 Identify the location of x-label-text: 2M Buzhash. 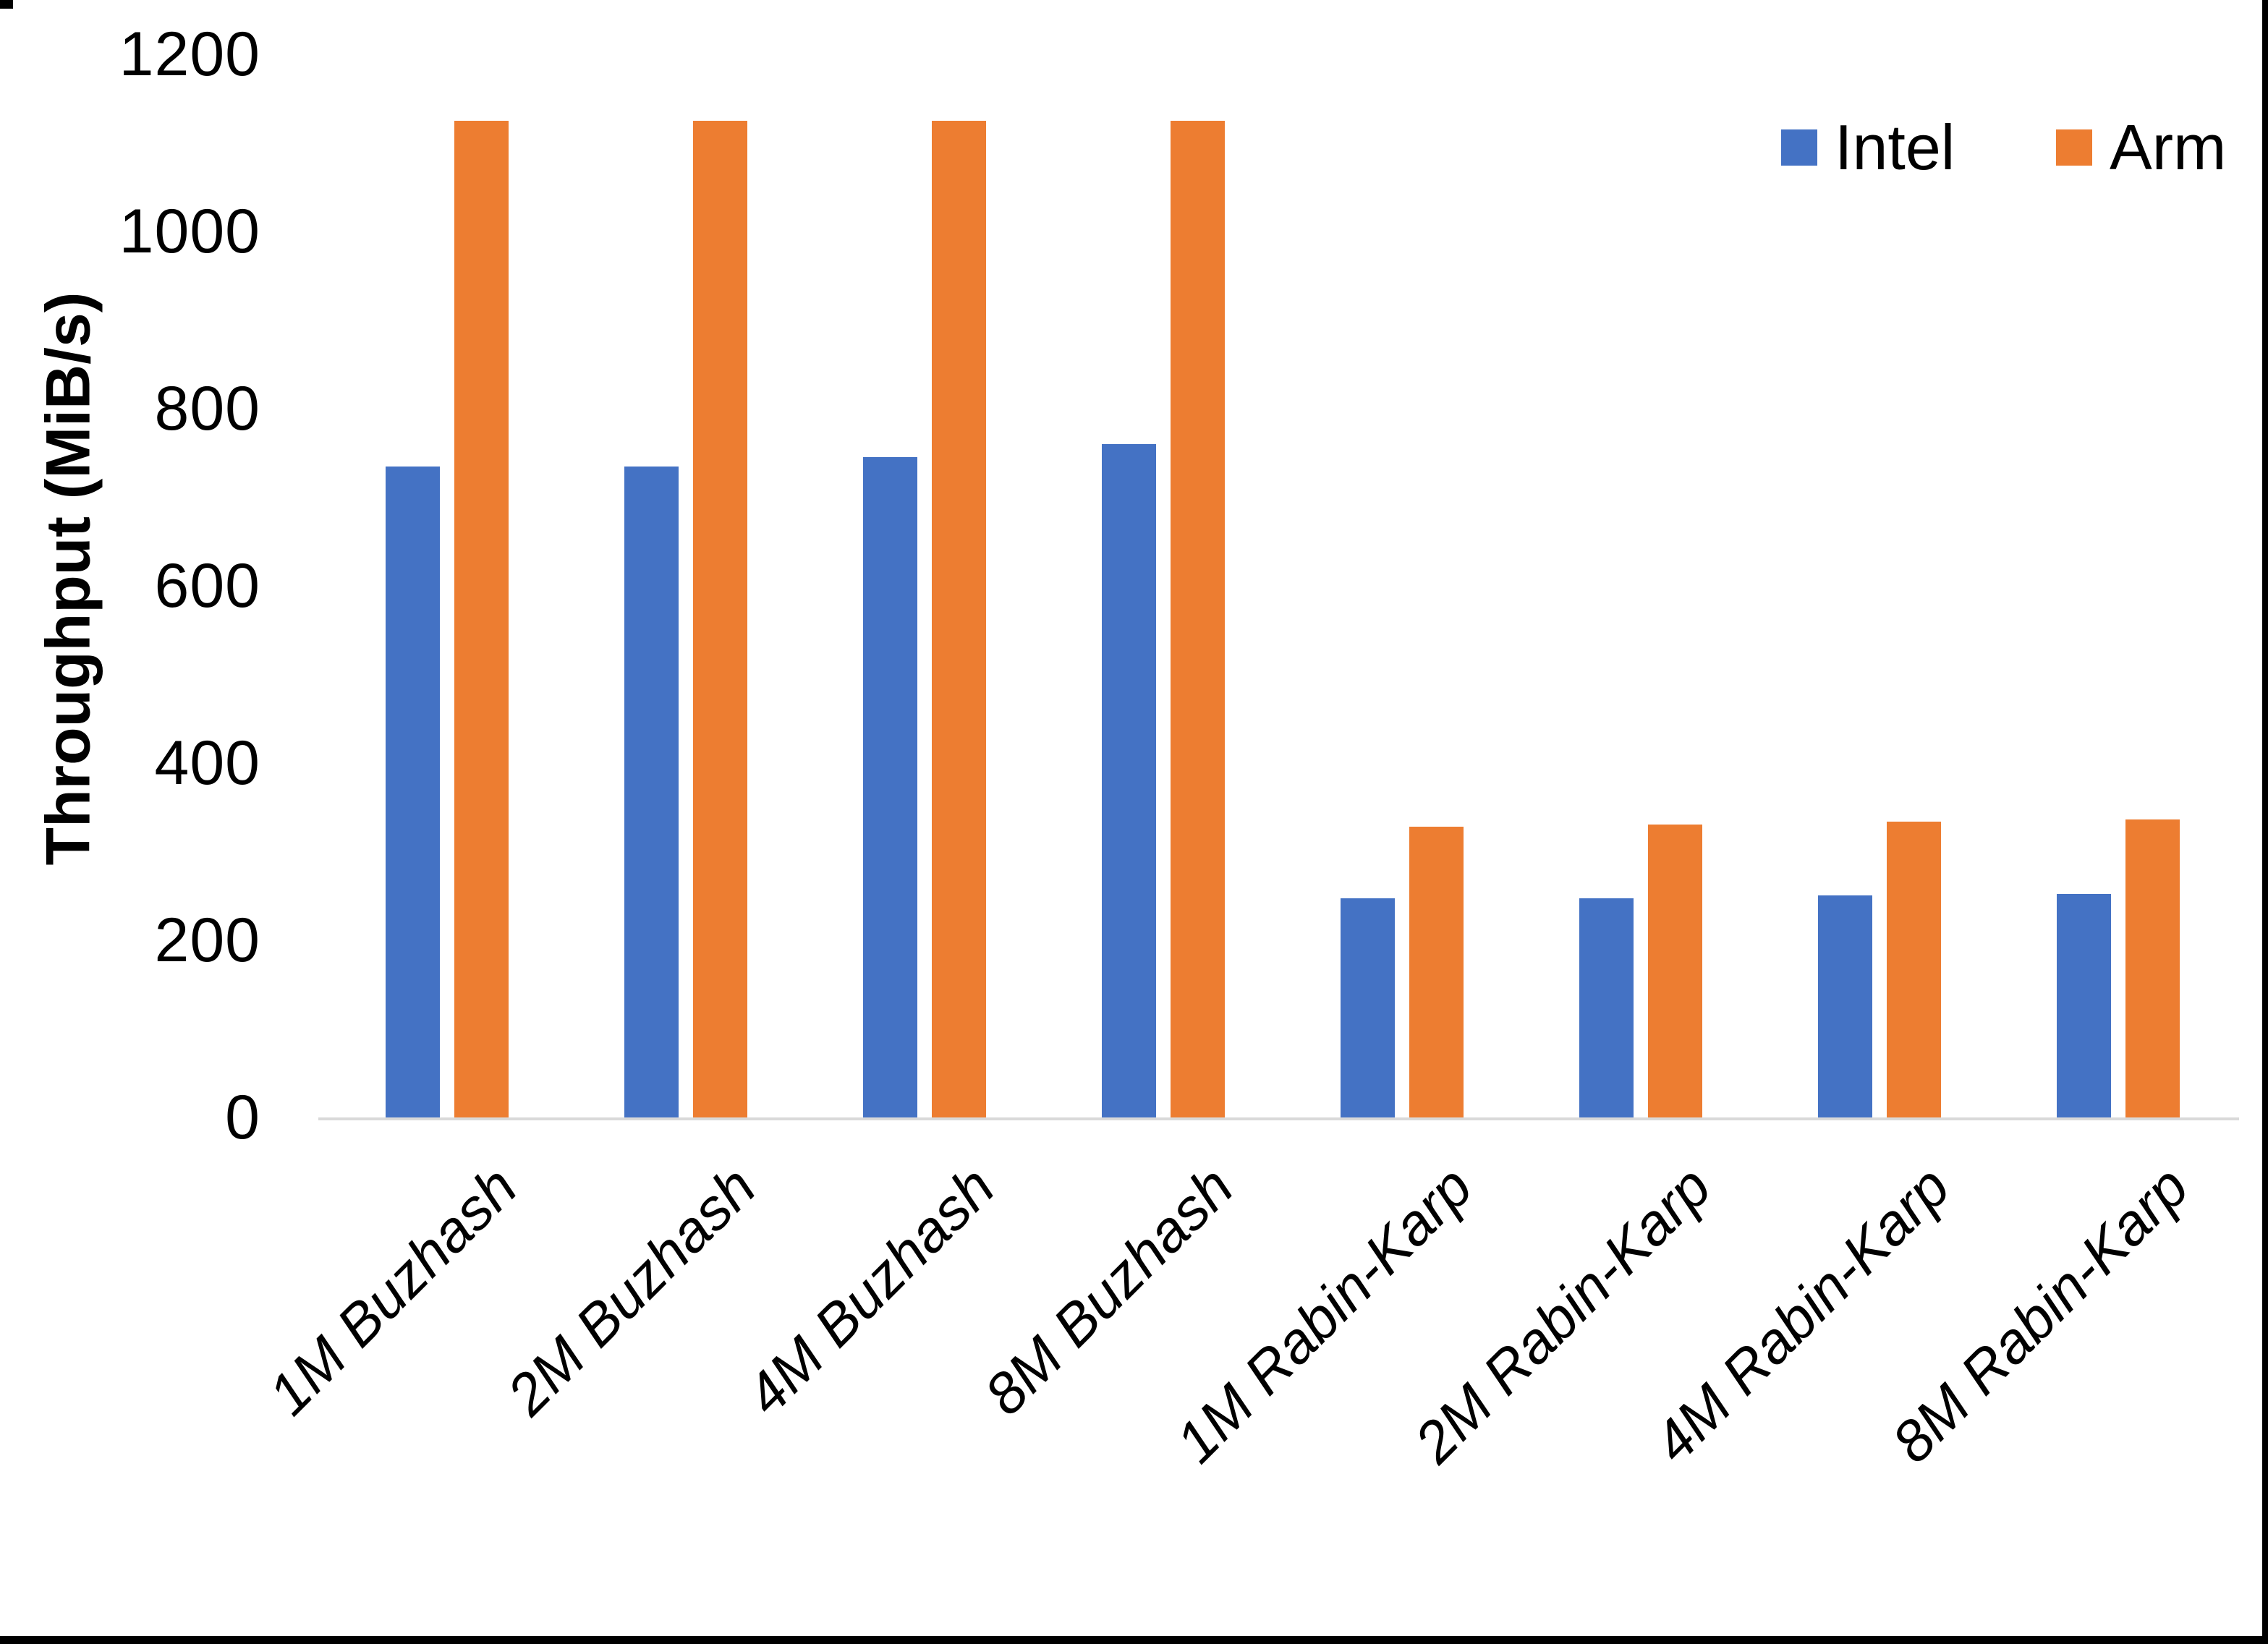
(631, 1291).